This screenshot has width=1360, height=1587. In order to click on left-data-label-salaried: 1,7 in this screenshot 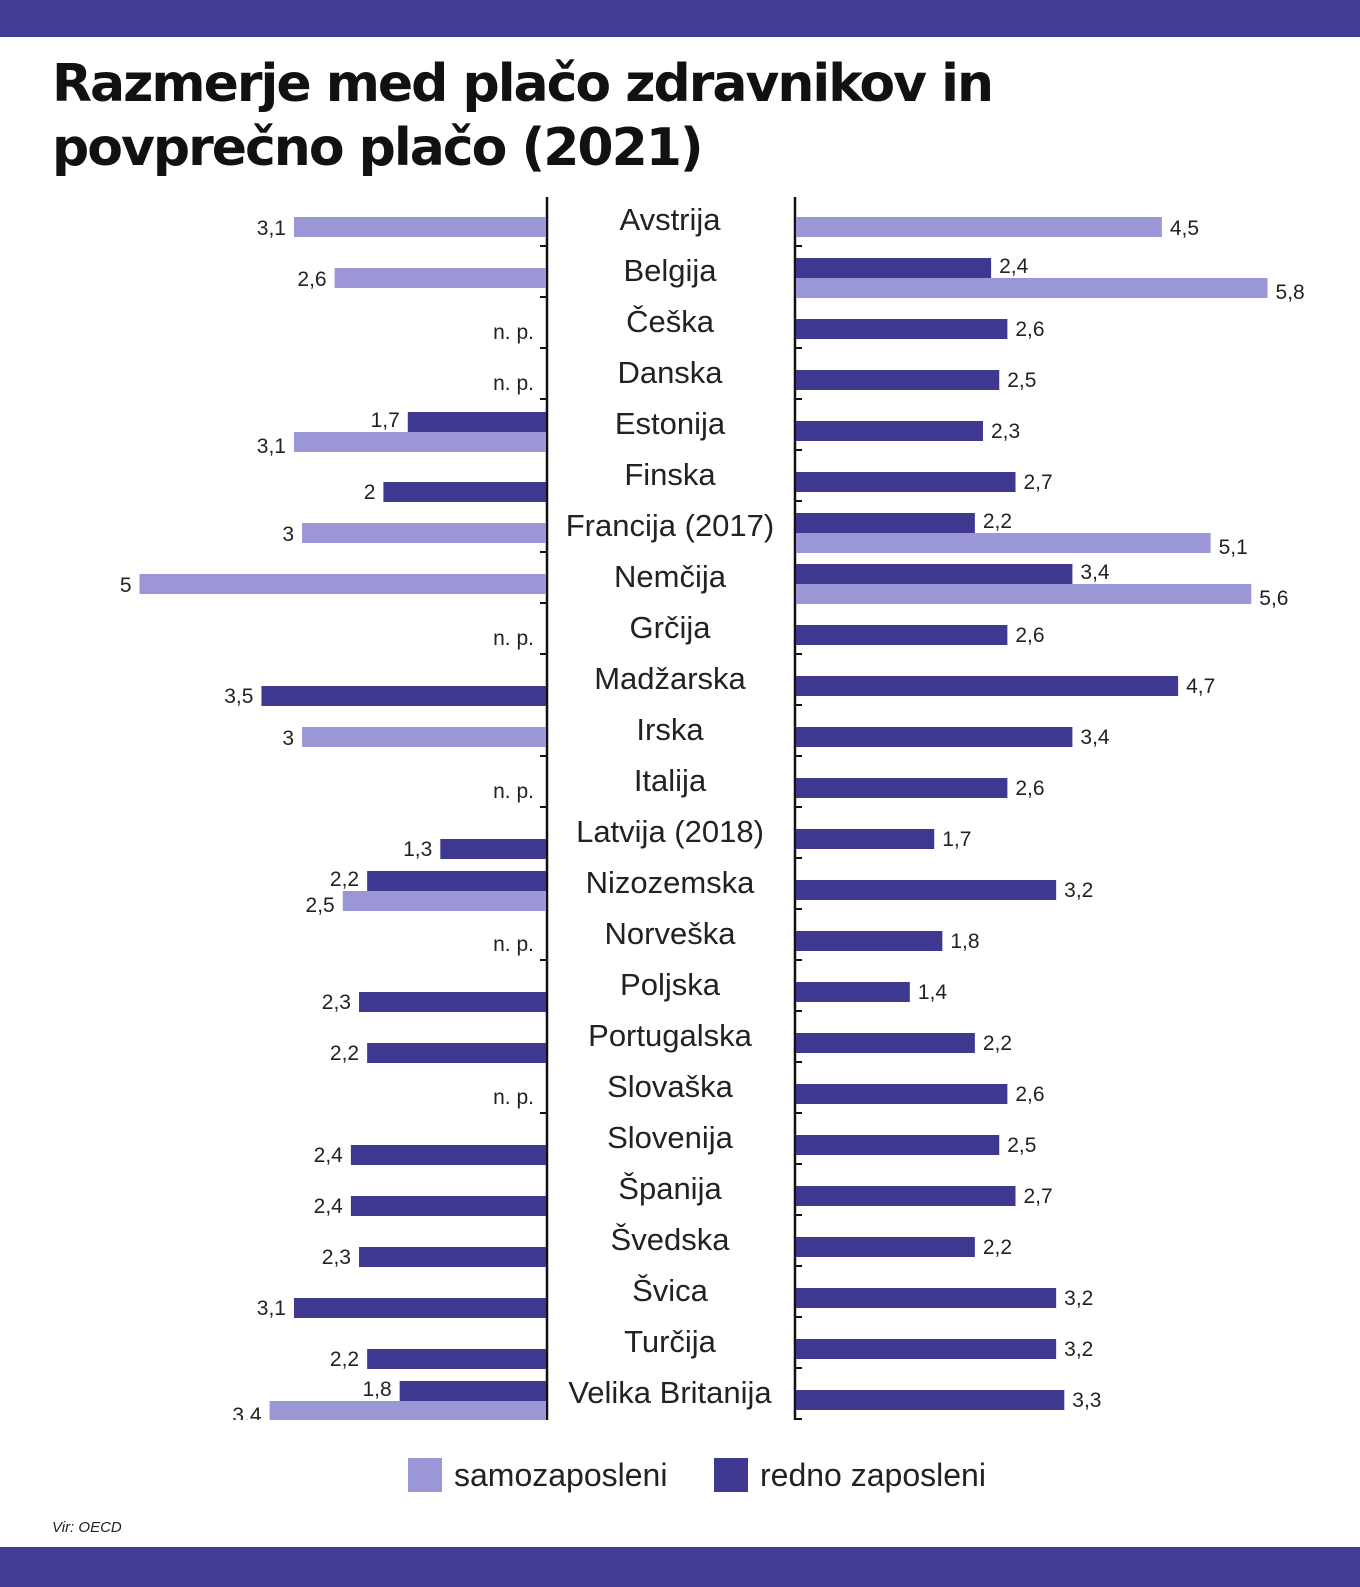, I will do `click(385, 420)`.